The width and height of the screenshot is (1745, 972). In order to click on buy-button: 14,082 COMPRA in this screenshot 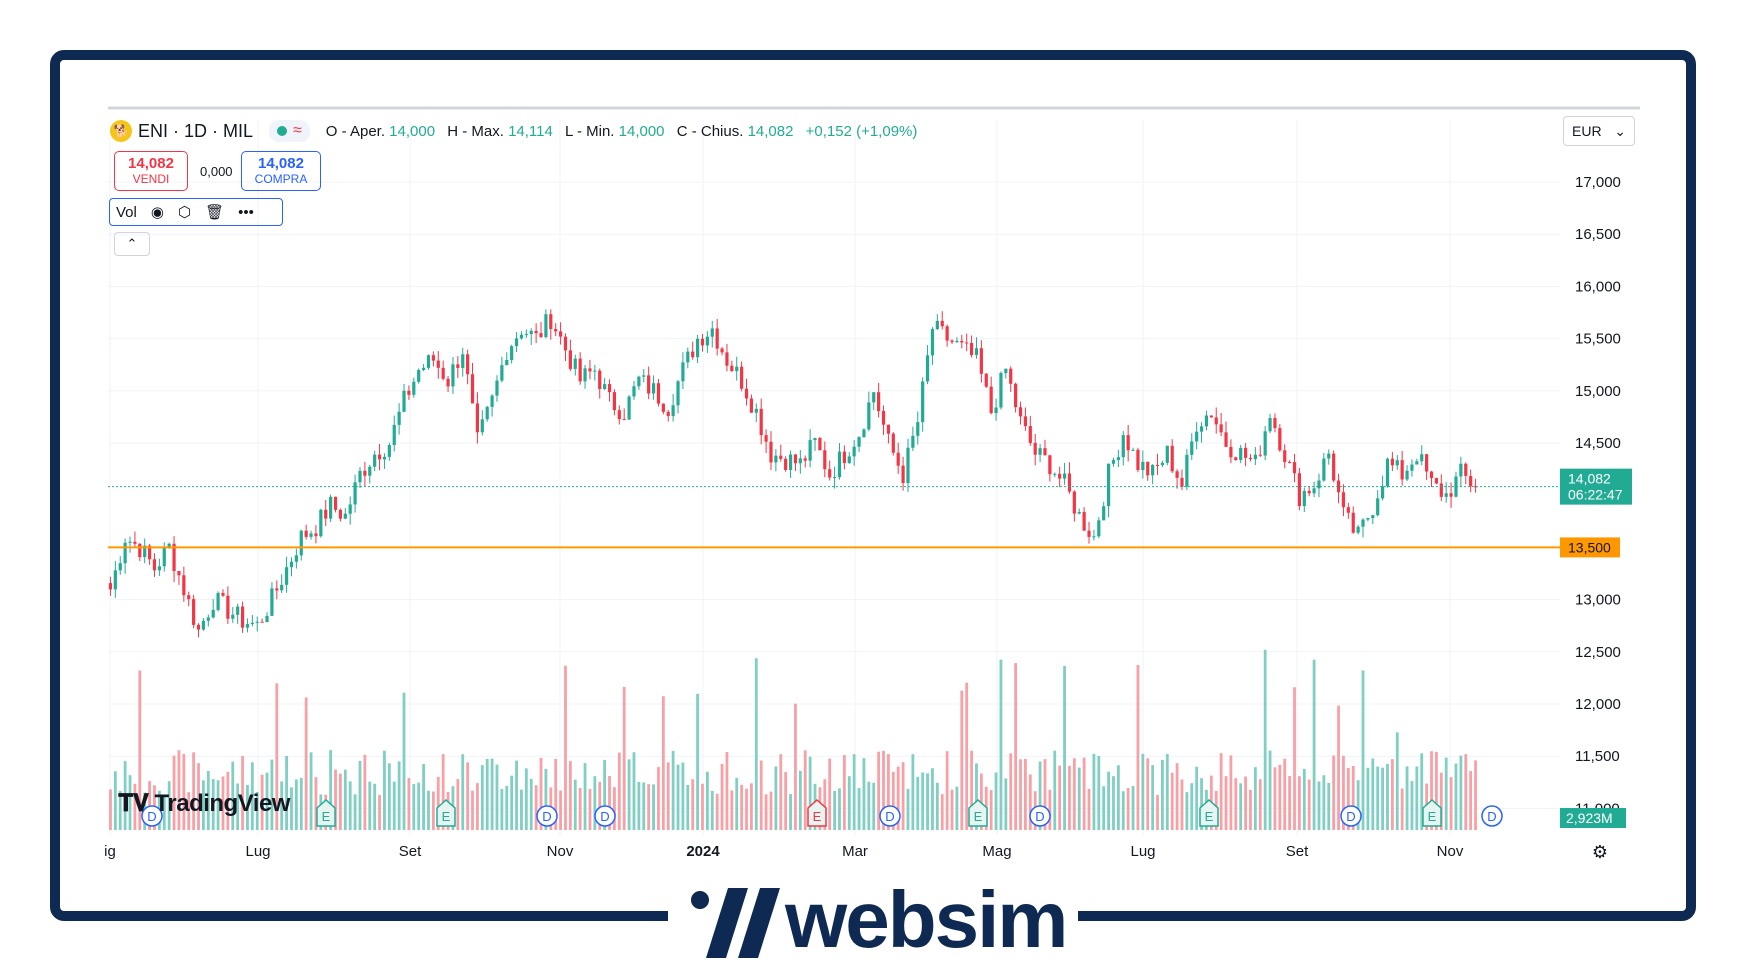, I will do `click(281, 171)`.